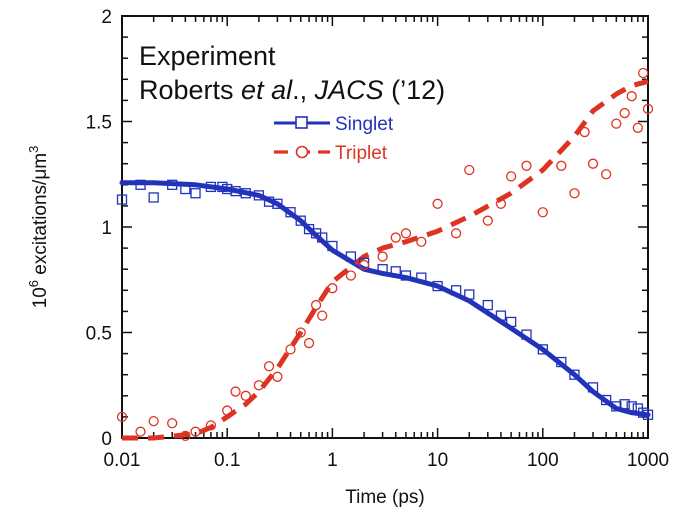 This screenshot has height=514, width=698. Describe the element at coordinates (415, 90) in the screenshot. I see `annotation-ref-year: (’12)` at that location.